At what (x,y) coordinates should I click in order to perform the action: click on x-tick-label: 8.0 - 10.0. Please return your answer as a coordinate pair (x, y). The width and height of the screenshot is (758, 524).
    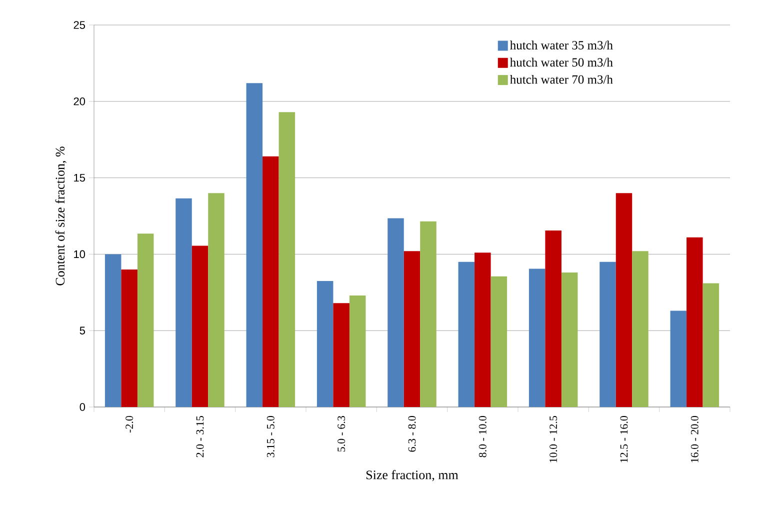
    Looking at the image, I should click on (482, 437).